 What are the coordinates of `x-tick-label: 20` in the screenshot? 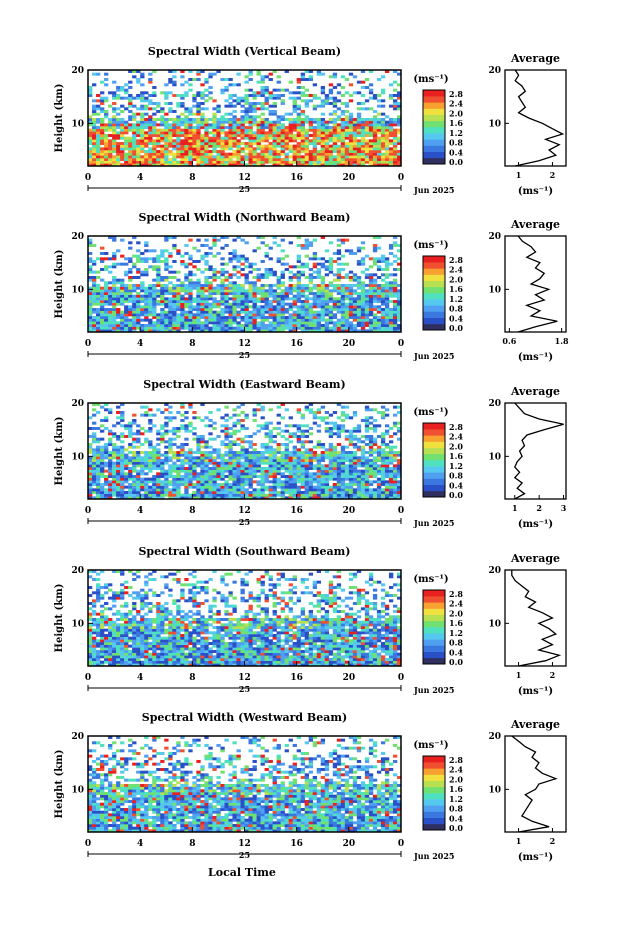 It's located at (349, 344).